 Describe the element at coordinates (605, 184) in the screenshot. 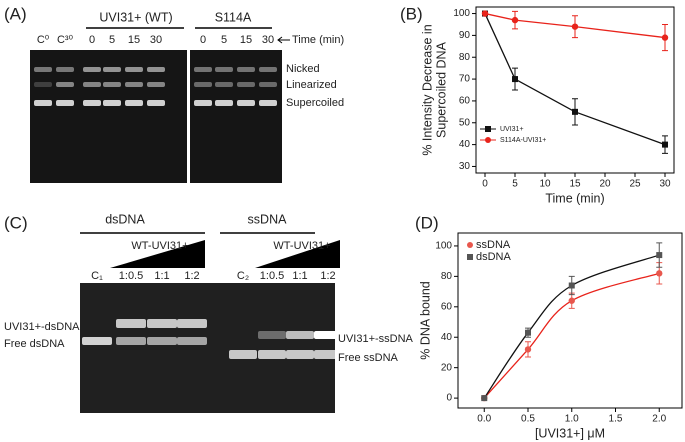

I see `x-tick-label: 20` at that location.